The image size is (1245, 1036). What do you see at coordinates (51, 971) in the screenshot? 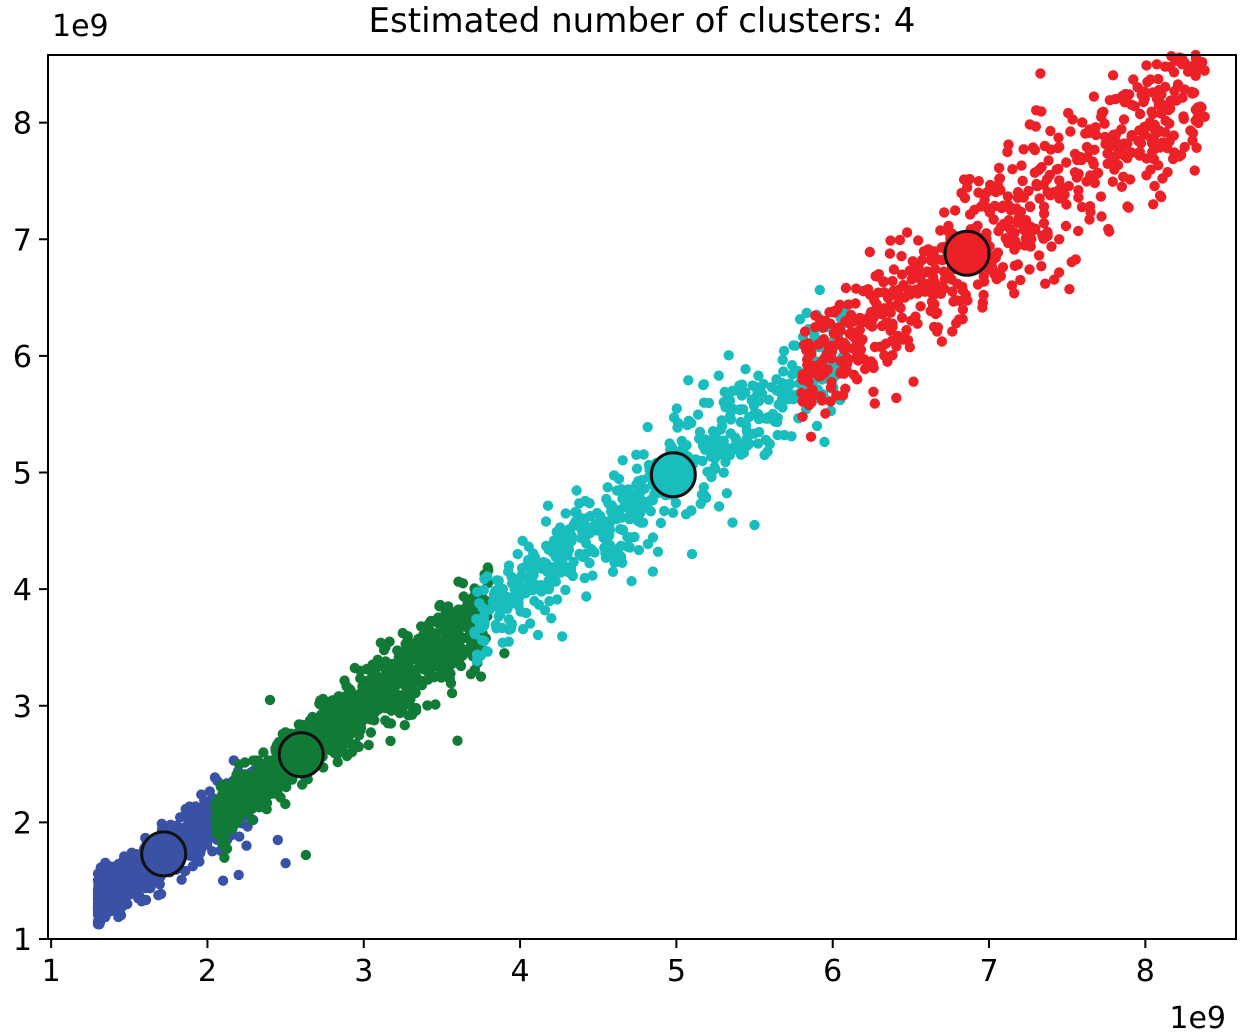
I see `x-tick-label: 1` at bounding box center [51, 971].